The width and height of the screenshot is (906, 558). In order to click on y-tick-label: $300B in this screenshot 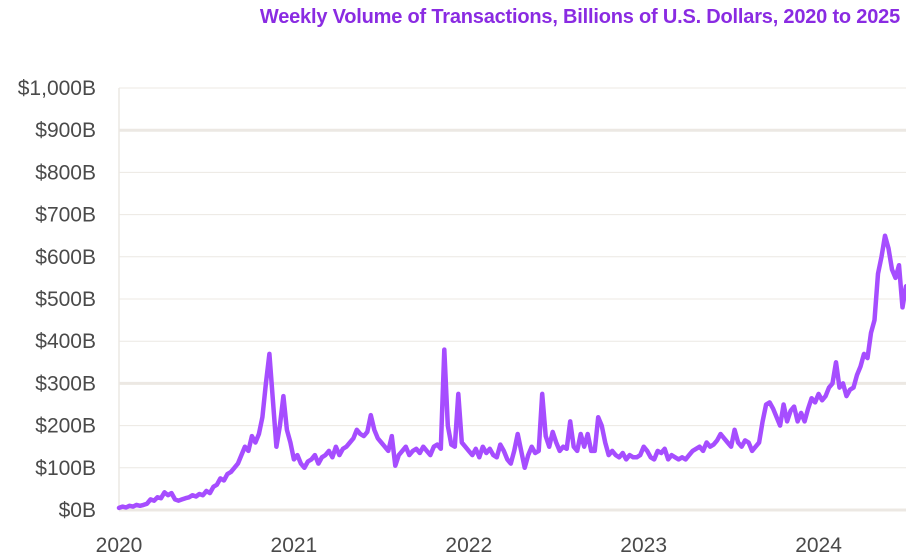, I will do `click(65, 383)`.